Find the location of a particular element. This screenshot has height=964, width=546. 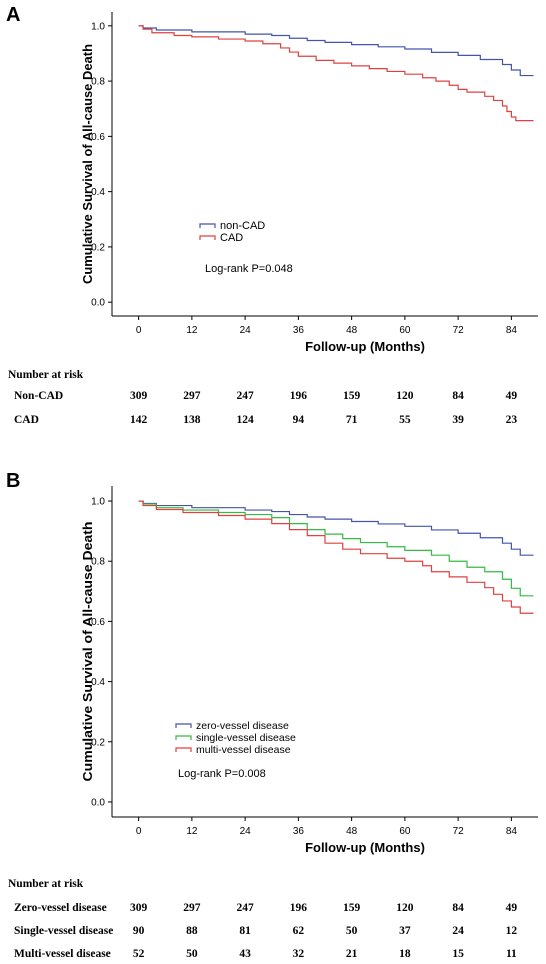

legend-entry: single-vessel disease is located at coordinates (246, 738).